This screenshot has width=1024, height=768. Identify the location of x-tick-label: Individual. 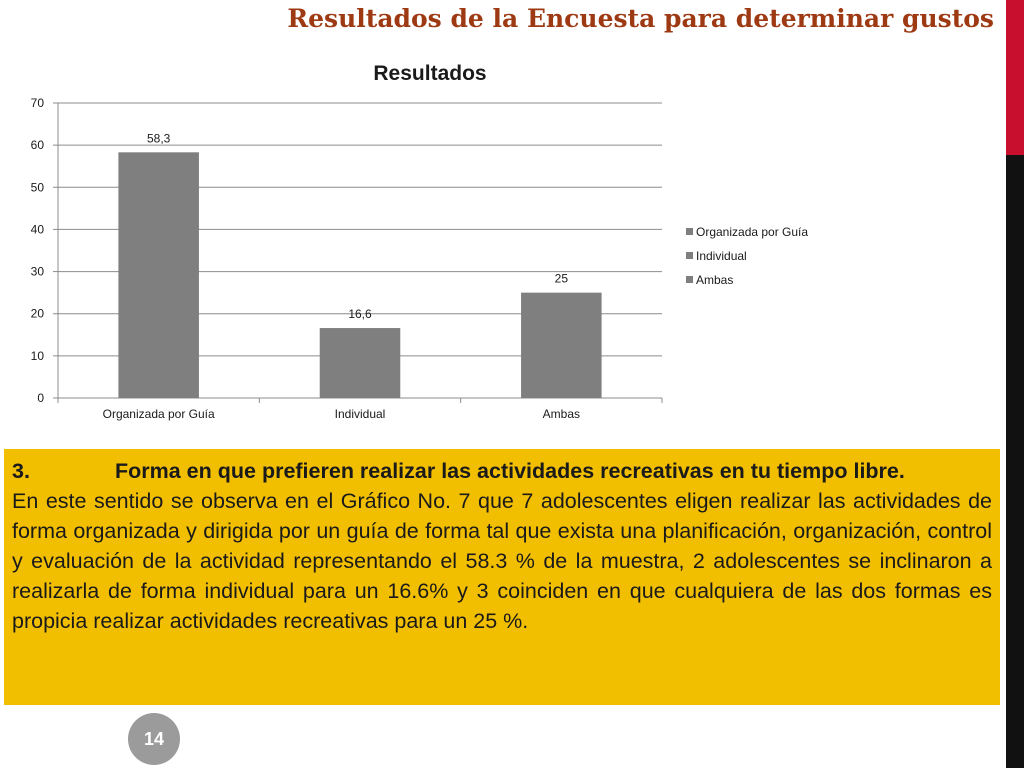
(360, 414).